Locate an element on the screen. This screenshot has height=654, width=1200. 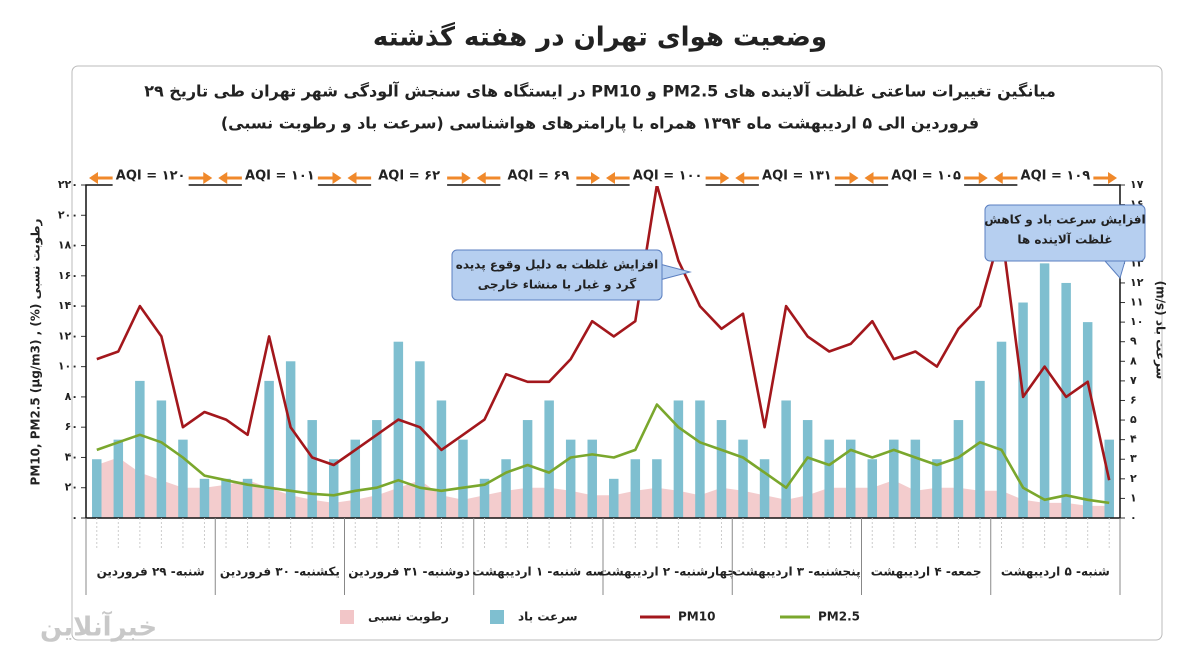
day-label: چهارشنبه- ۲ اردیبهشت is located at coordinates (667, 572).